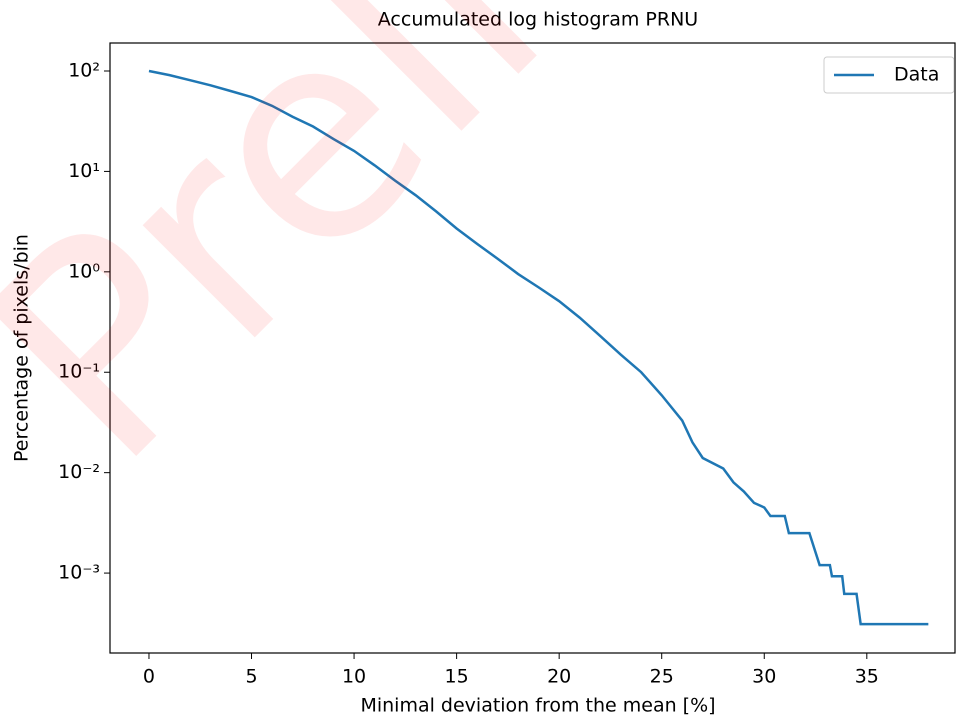 Image resolution: width=956 pixels, height=719 pixels. Describe the element at coordinates (457, 677) in the screenshot. I see `x-tick-label: 15` at that location.